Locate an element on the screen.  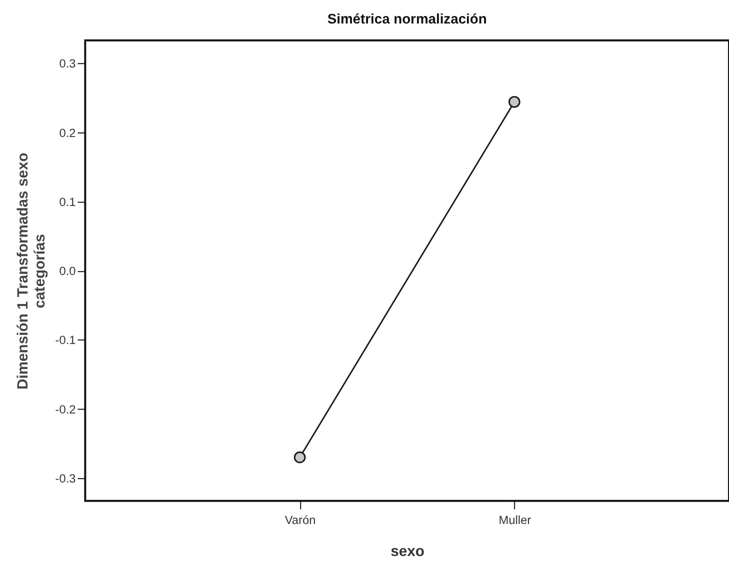
x-axis-title: sexo is located at coordinates (407, 552).